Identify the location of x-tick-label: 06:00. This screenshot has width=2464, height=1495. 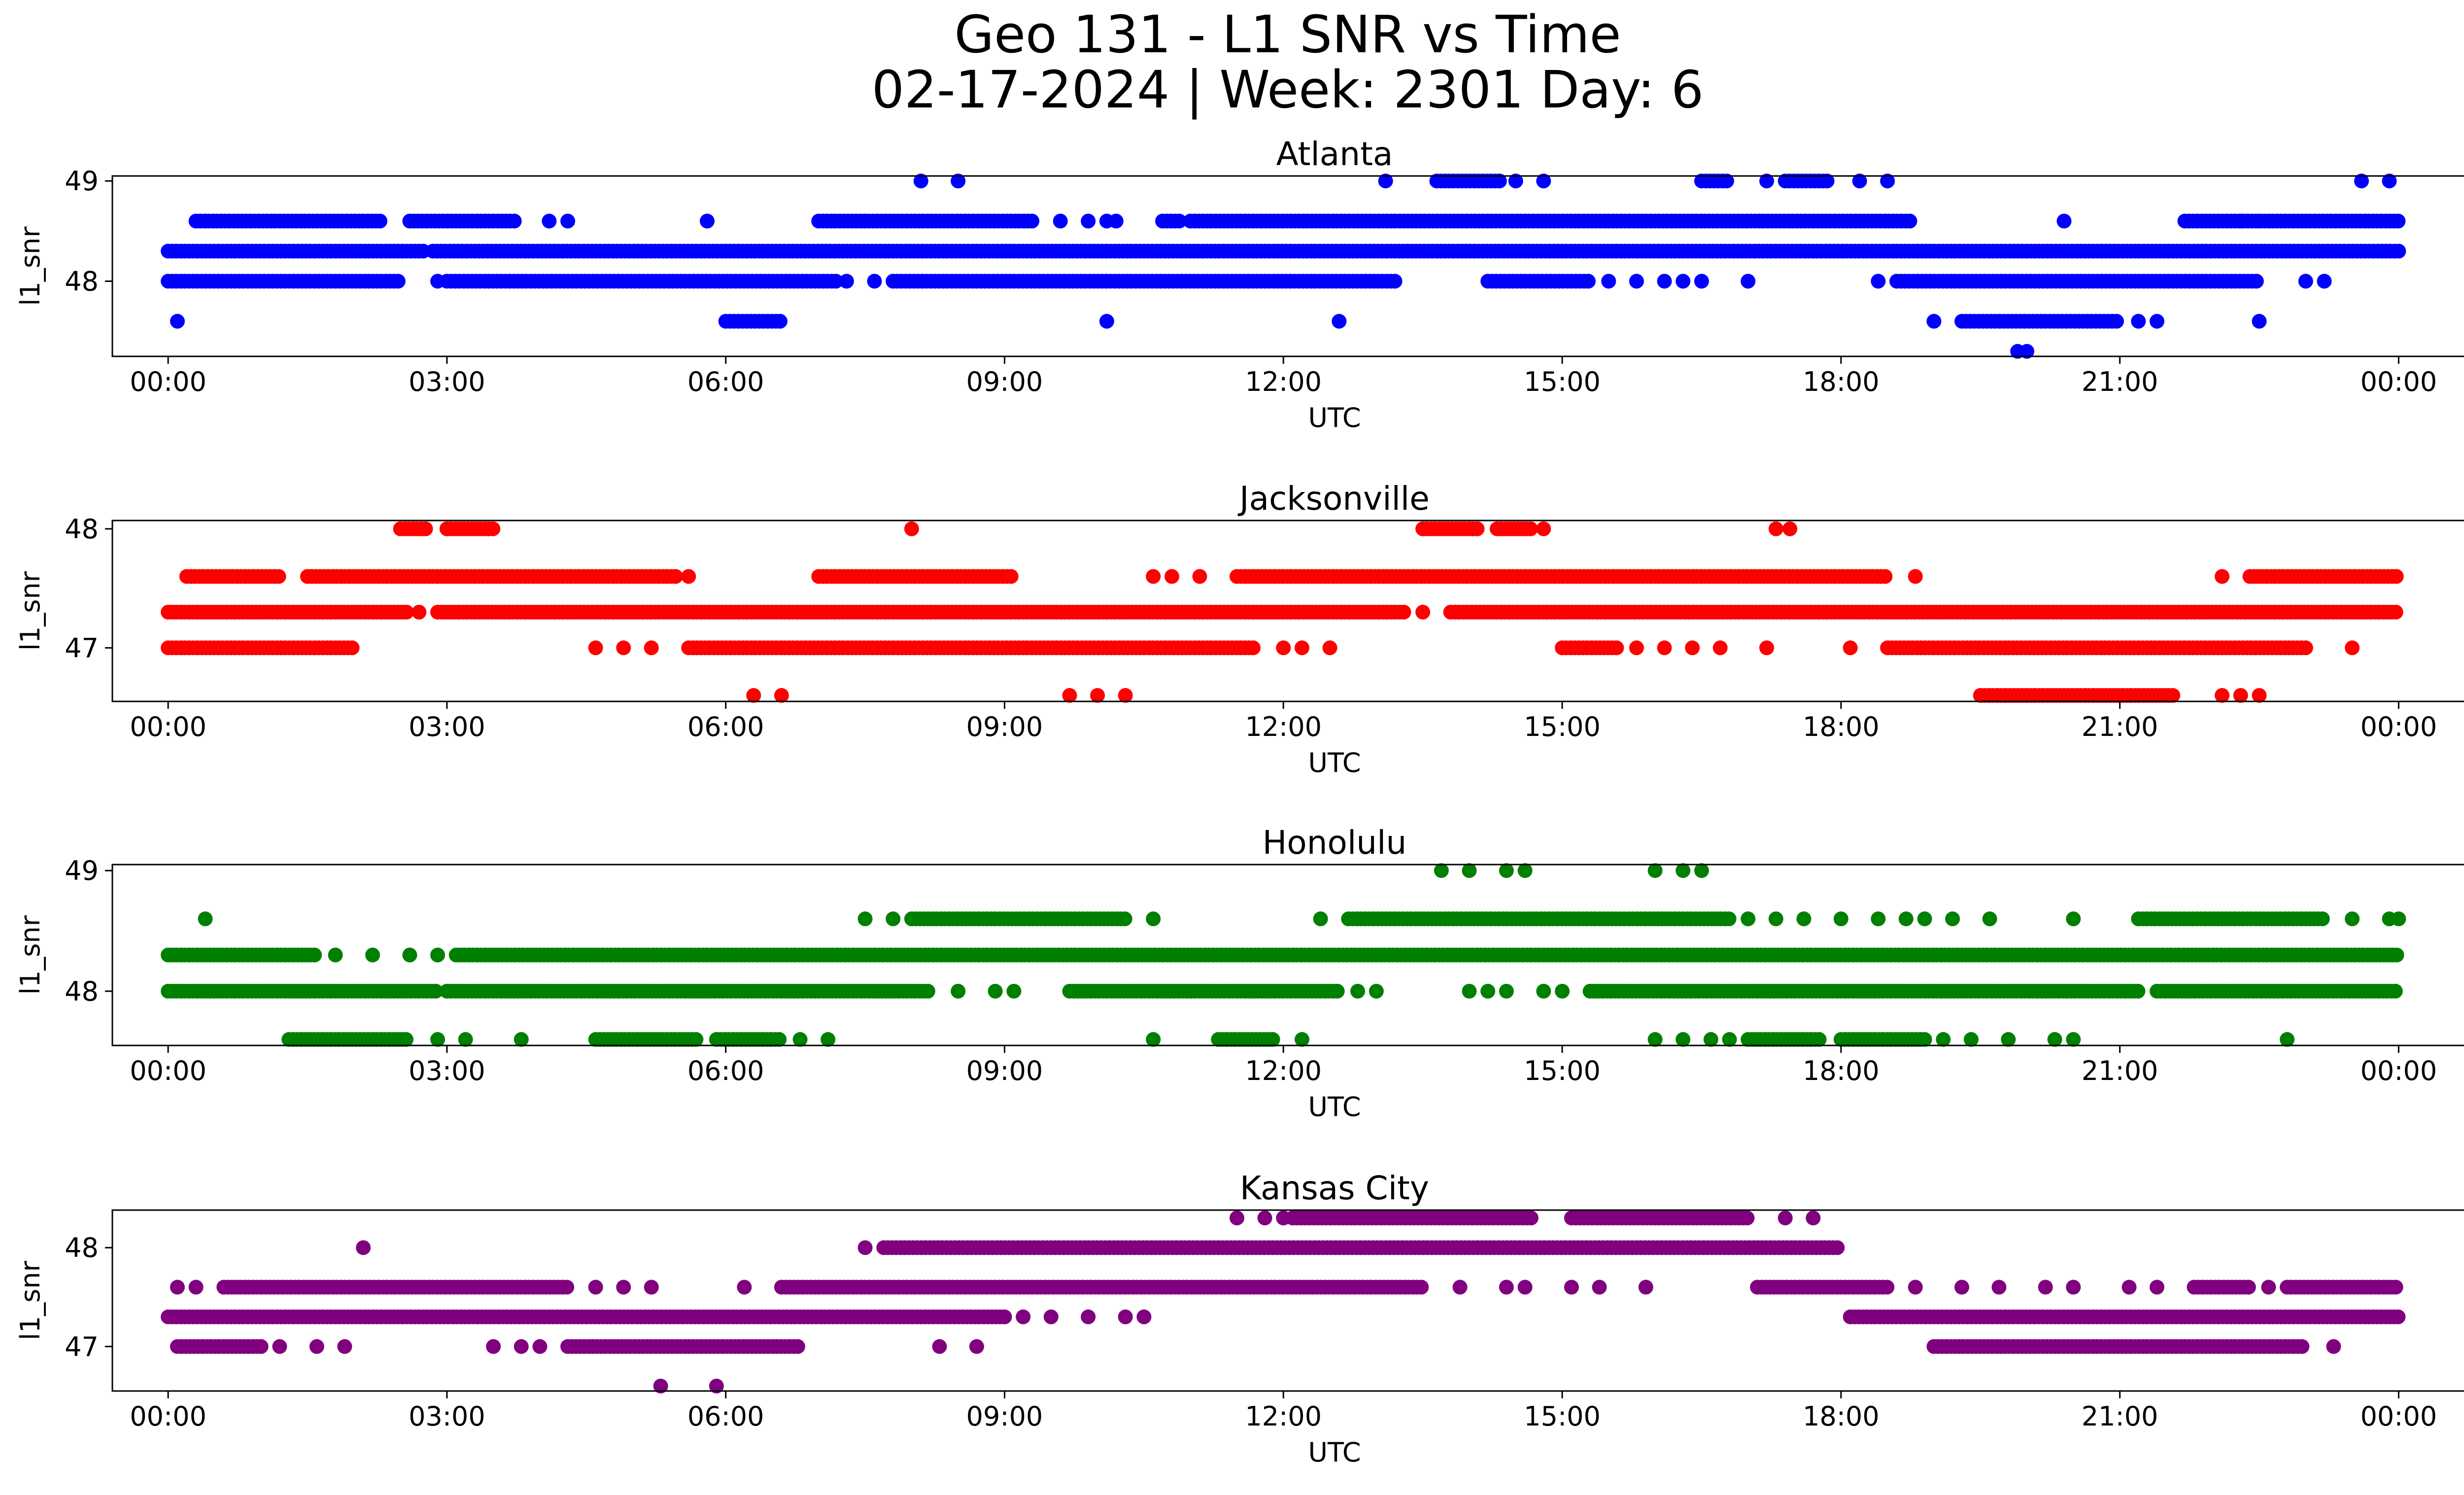
(725, 726).